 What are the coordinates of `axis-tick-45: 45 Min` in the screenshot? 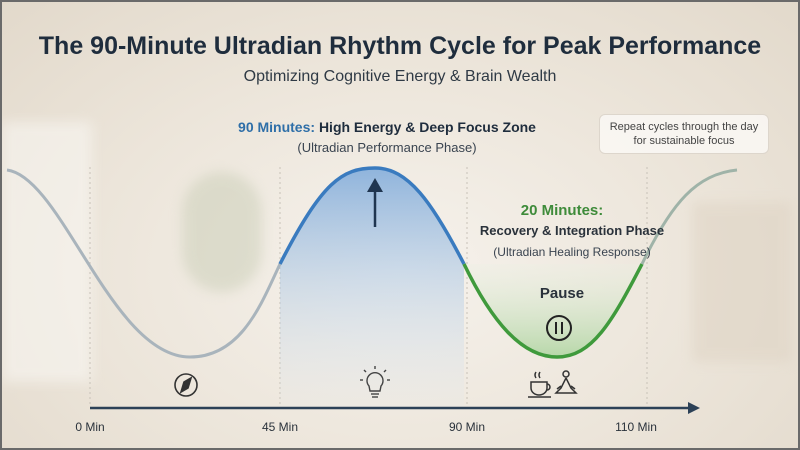 It's located at (280, 427).